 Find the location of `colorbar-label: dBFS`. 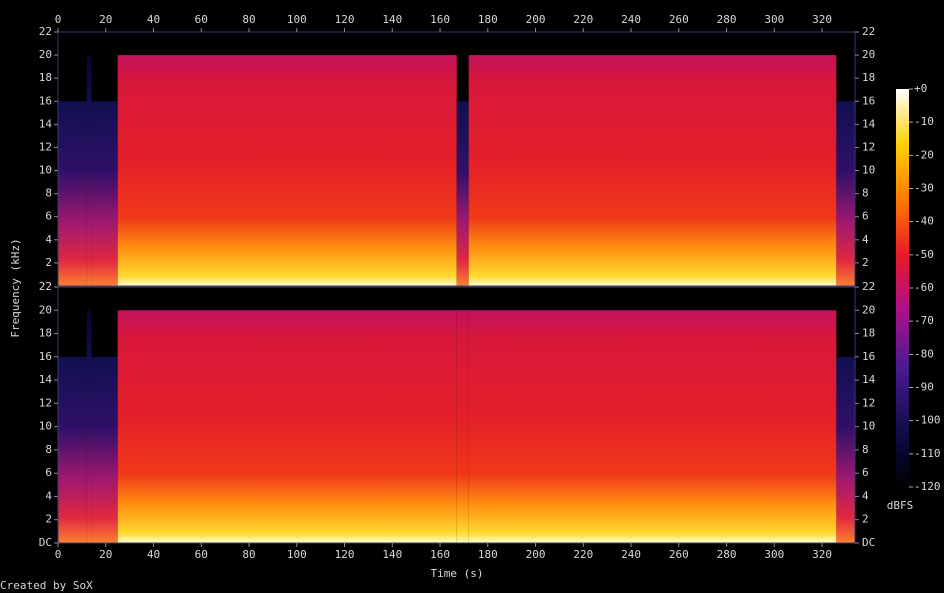

colorbar-label: dBFS is located at coordinates (900, 505).